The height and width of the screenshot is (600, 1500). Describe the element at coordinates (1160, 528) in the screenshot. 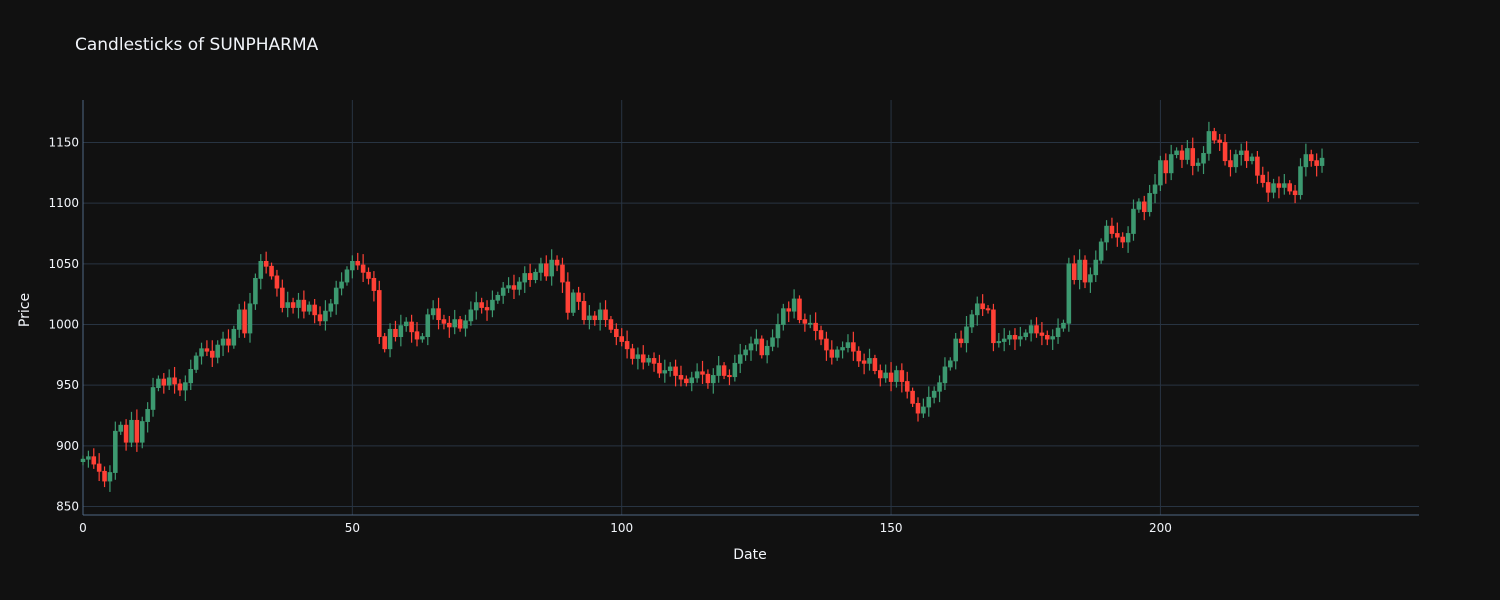

I see `x-tick-label: 200` at that location.